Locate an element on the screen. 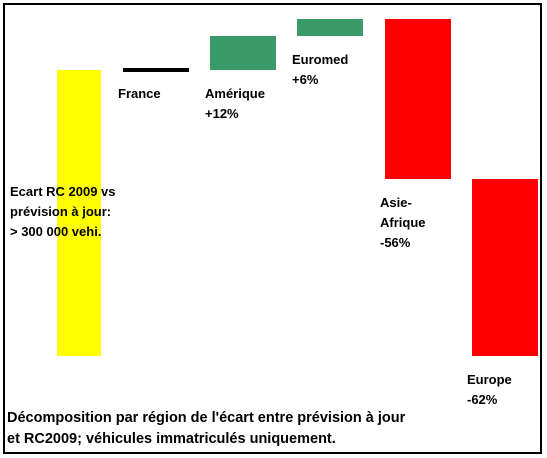 The width and height of the screenshot is (547, 458). bar-label: Europe -62% is located at coordinates (507, 390).